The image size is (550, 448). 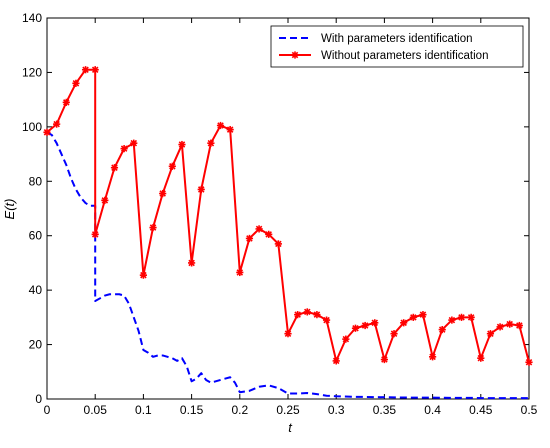 What do you see at coordinates (36, 181) in the screenshot?
I see `y-tick-label: 80` at bounding box center [36, 181].